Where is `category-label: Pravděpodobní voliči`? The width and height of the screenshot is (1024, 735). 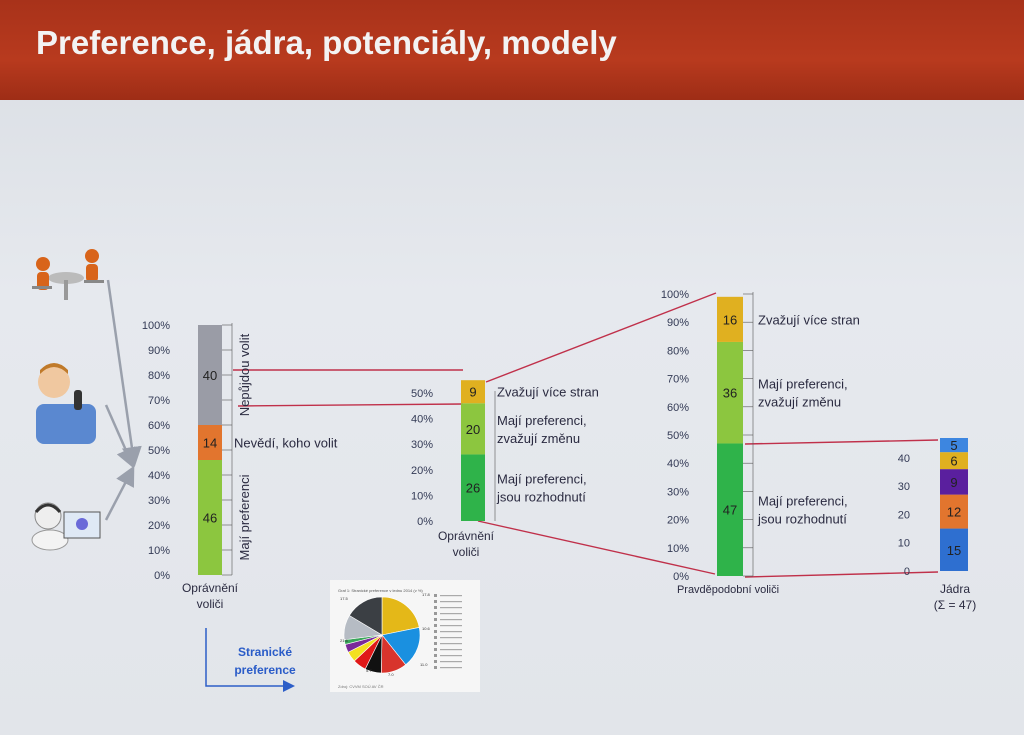
category-label: Pravděpodobní voliči is located at coordinates (728, 590).